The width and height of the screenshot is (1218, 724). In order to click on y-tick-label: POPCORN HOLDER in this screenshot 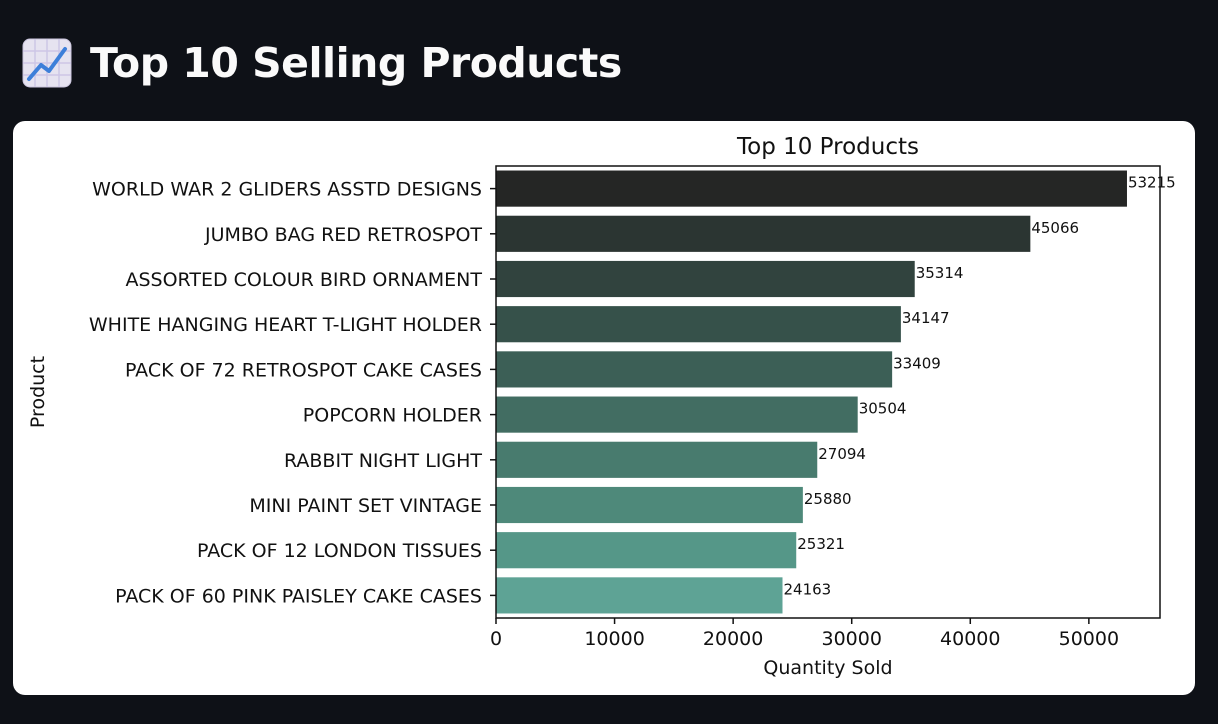, I will do `click(392, 416)`.